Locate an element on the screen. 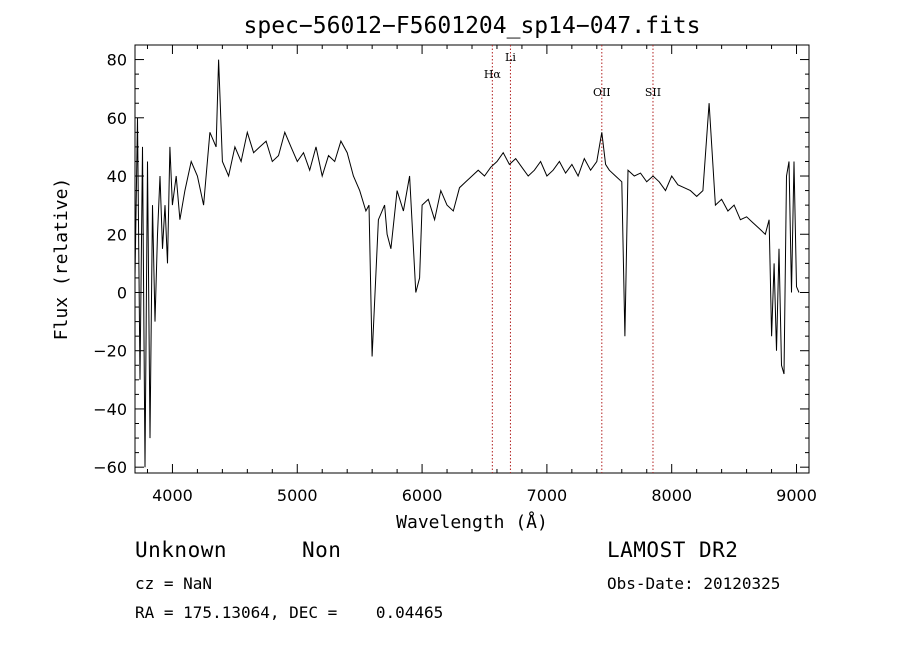  object-class-label: Unknown is located at coordinates (181, 550).